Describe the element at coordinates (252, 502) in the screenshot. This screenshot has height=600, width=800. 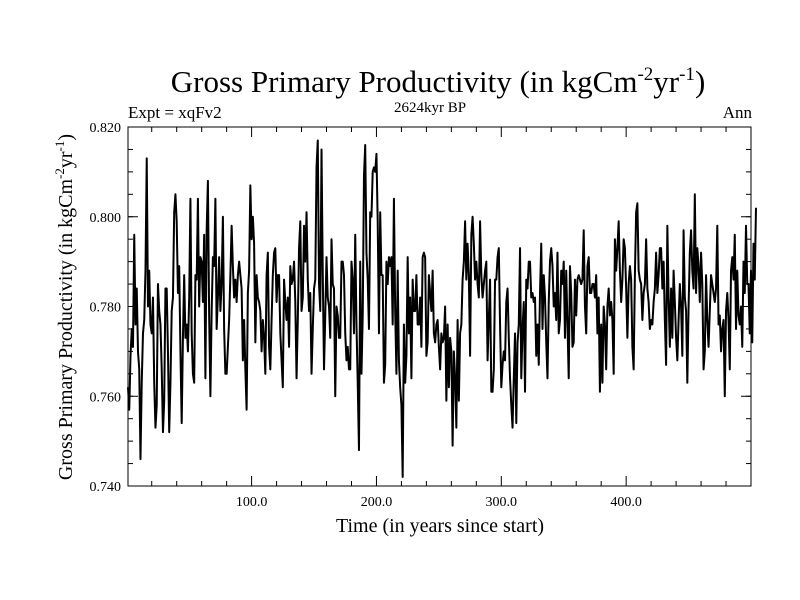
I see `x-tick-label: 100.0` at that location.